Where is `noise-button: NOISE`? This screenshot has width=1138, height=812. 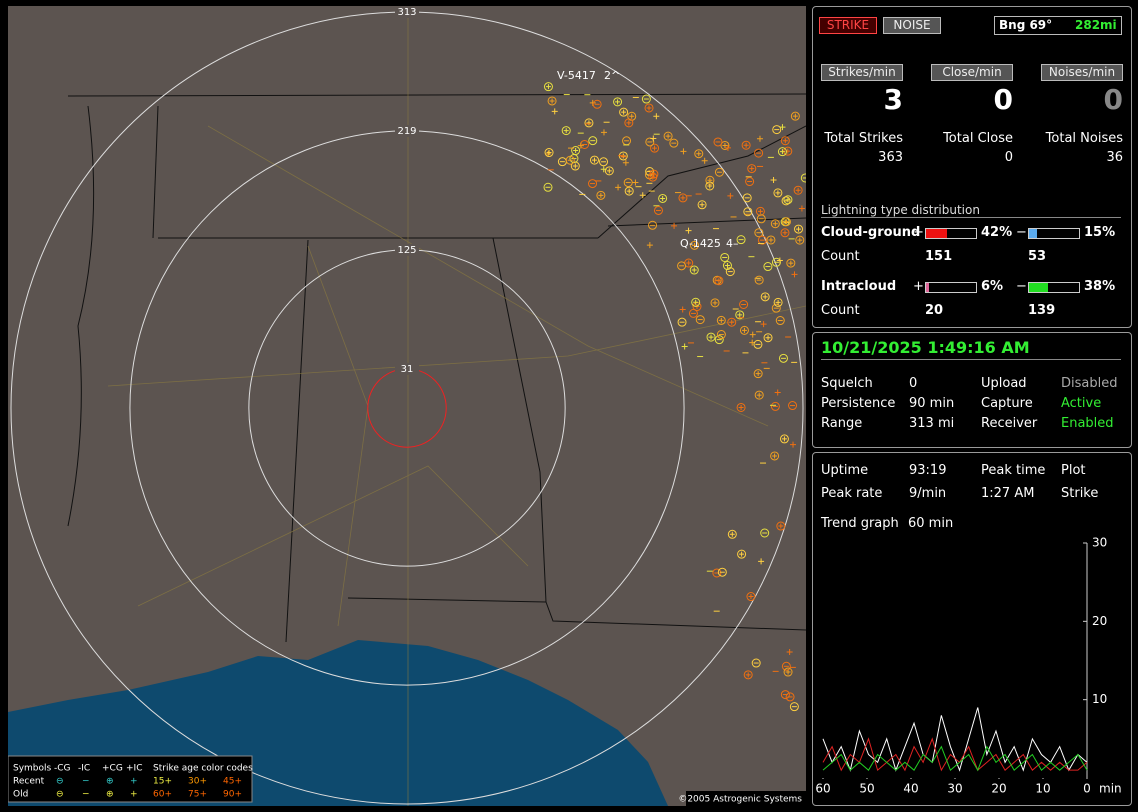 noise-button: NOISE is located at coordinates (912, 25).